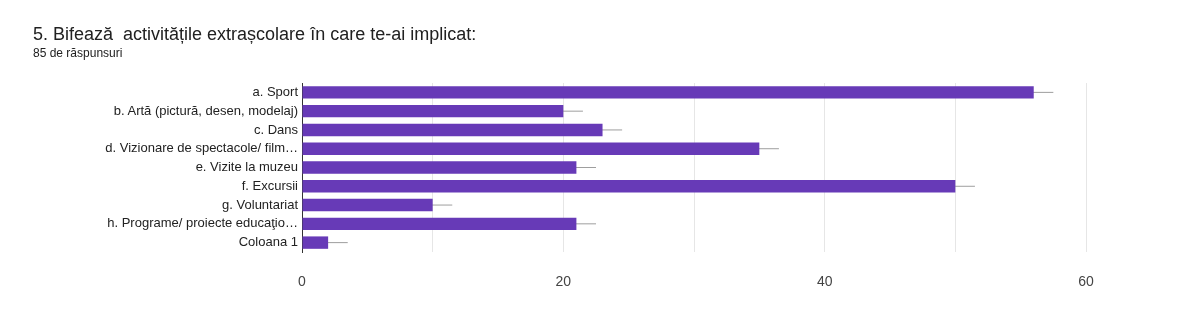 The image size is (1203, 333). What do you see at coordinates (302, 281) in the screenshot?
I see `x-tick-label: 0` at bounding box center [302, 281].